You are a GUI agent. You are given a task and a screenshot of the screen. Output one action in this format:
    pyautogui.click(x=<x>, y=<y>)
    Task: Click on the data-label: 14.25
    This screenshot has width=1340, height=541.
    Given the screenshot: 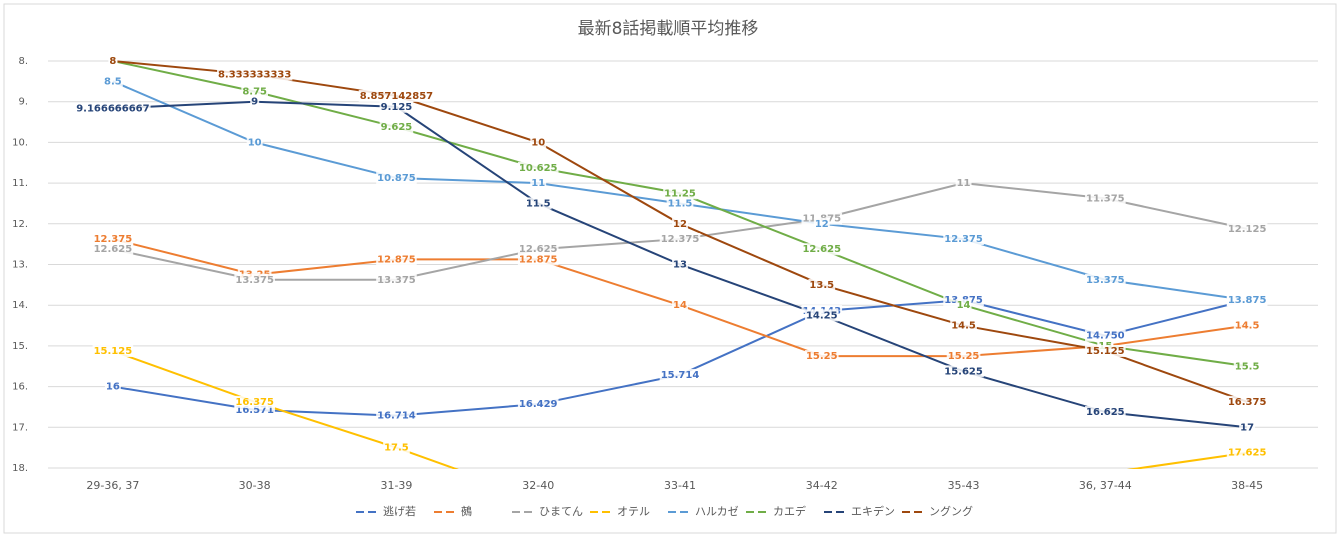 What is the action you would take?
    pyautogui.click(x=822, y=315)
    